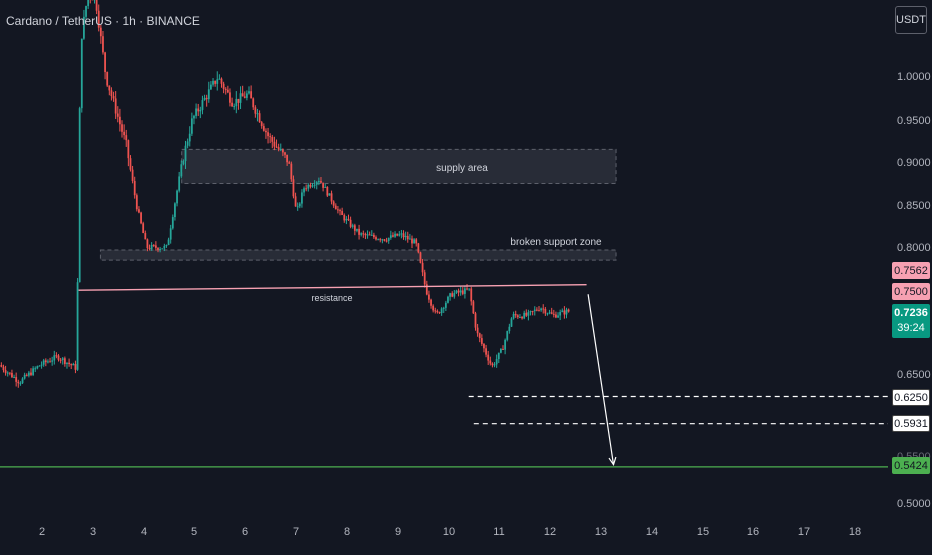 This screenshot has height=555, width=932. I want to click on broken-support-zone, so click(358, 255).